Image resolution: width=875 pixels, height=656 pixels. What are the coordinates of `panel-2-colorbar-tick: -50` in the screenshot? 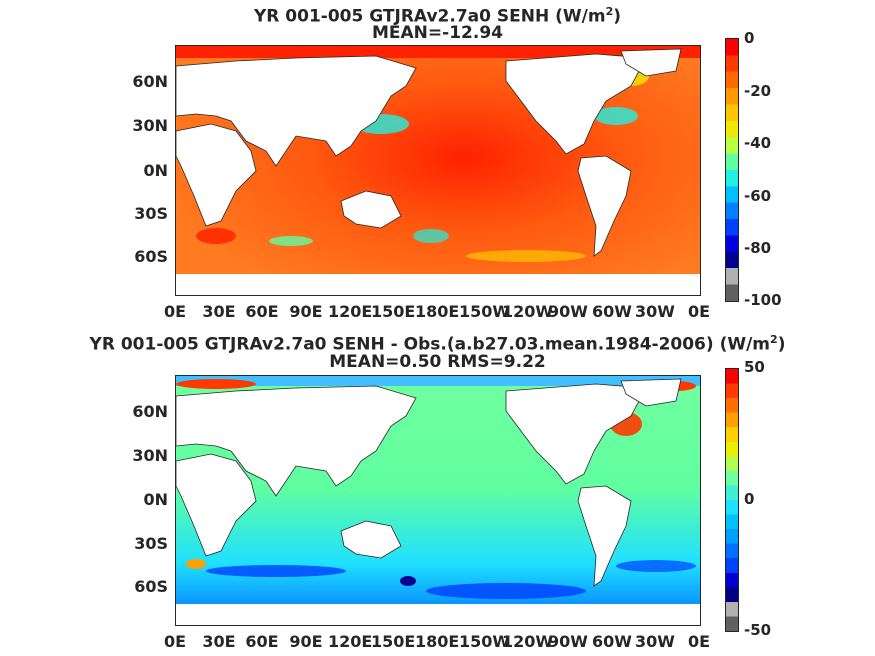 It's located at (758, 630).